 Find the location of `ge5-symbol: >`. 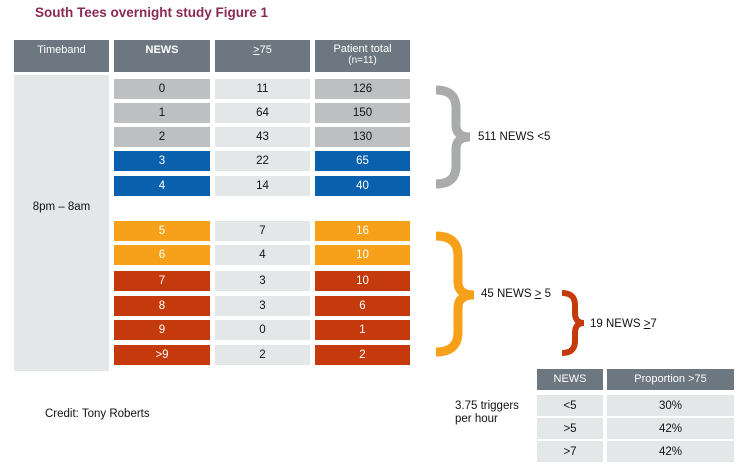

ge5-symbol: > is located at coordinates (538, 294).